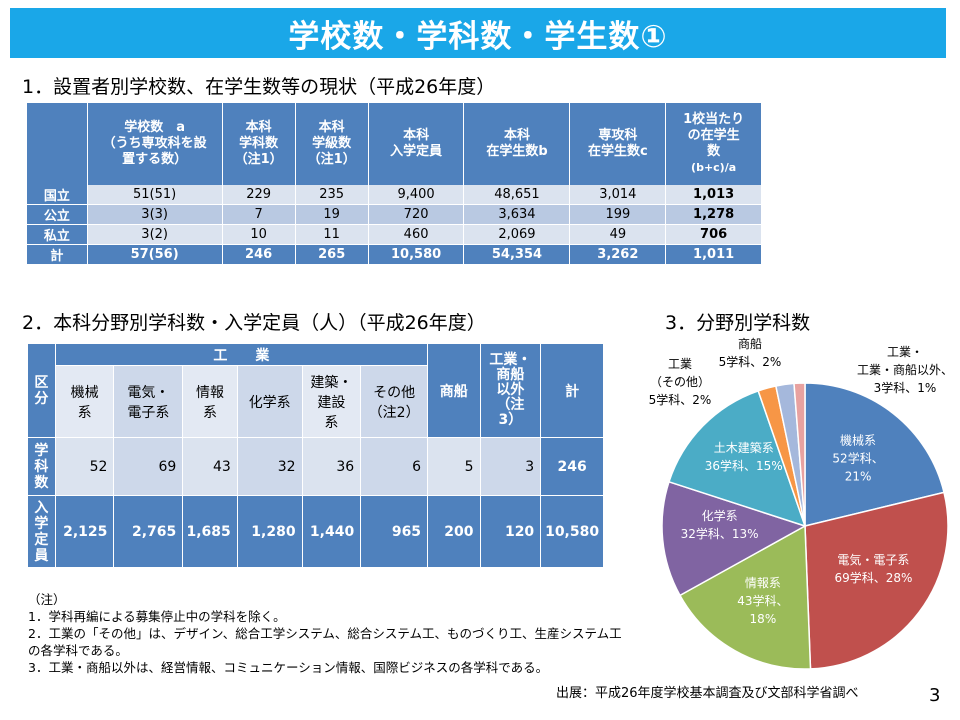  Describe the element at coordinates (713, 254) in the screenshot. I see `table-cell: 1,011` at that location.